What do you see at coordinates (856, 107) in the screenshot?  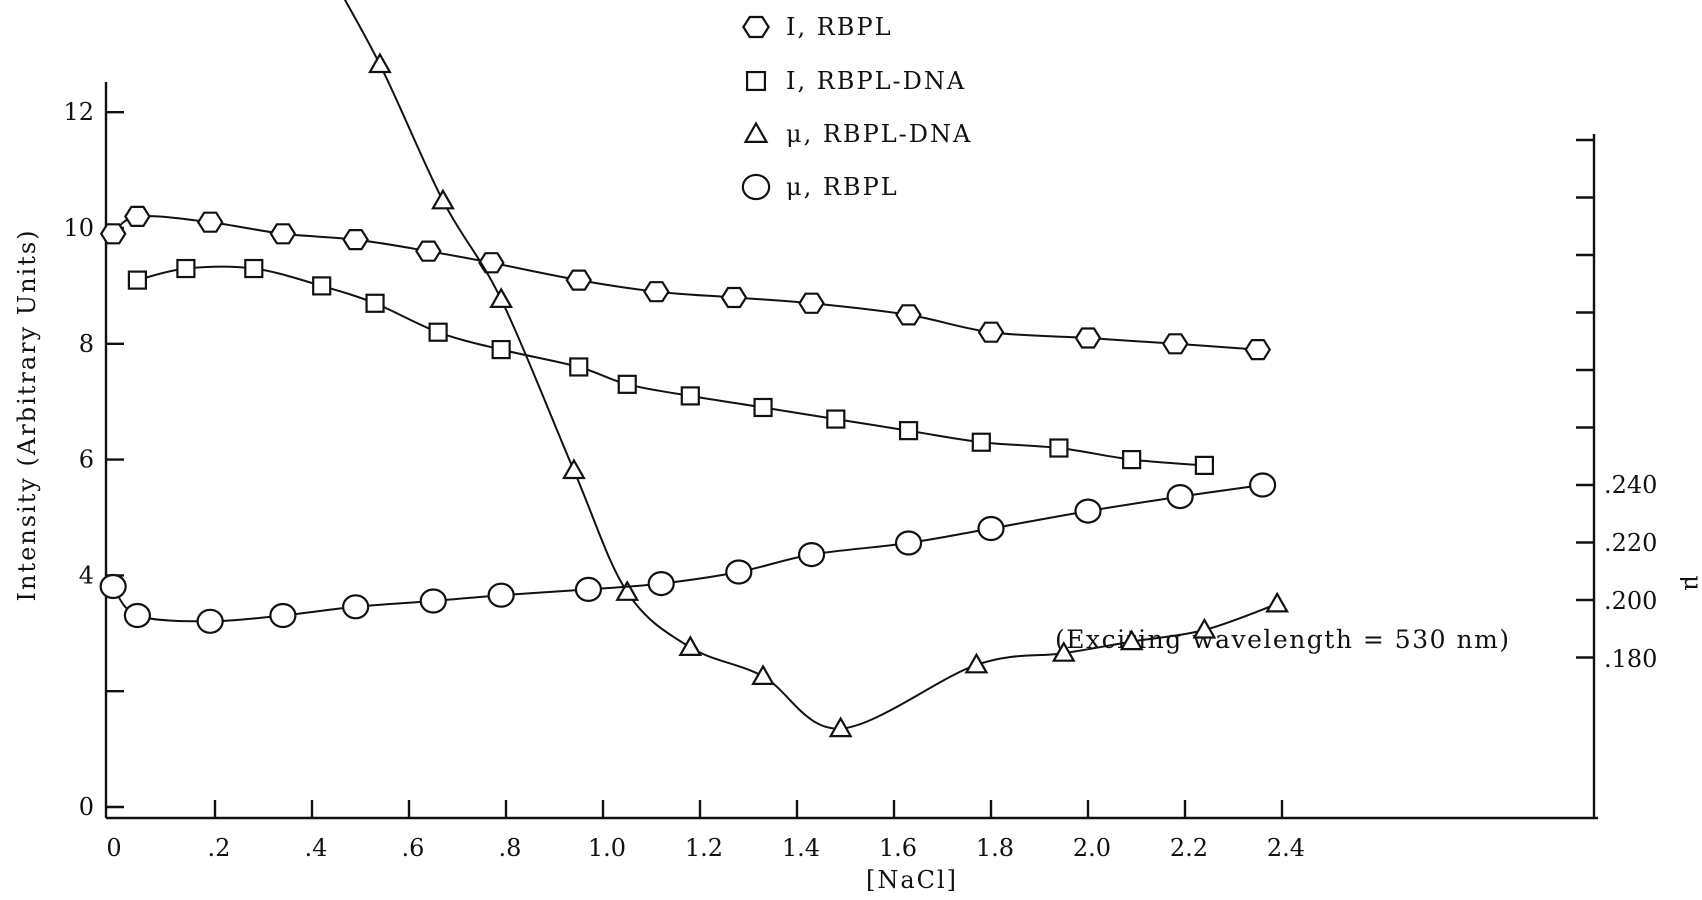 I see `legend: I, RBPL I, RBPL-DNA μ, RBPL-DNA μ, RBPL` at bounding box center [856, 107].